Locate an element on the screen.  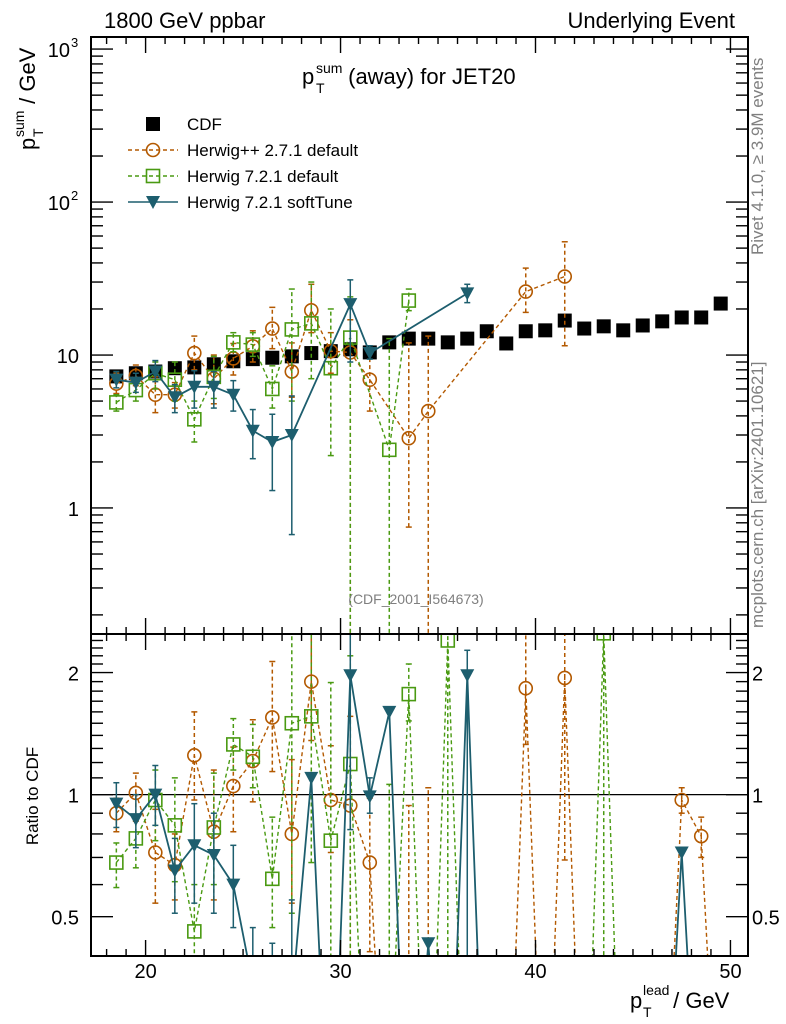
legend-label: CDF is located at coordinates (204, 124).